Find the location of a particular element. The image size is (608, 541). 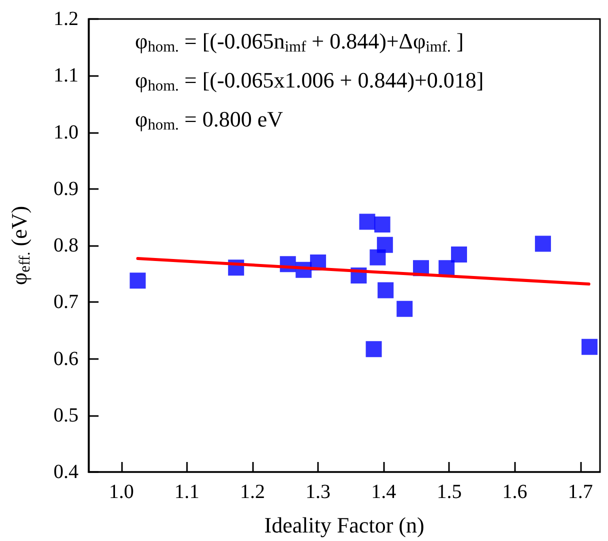

y-tick-label: 0.8 is located at coordinates (66, 245).